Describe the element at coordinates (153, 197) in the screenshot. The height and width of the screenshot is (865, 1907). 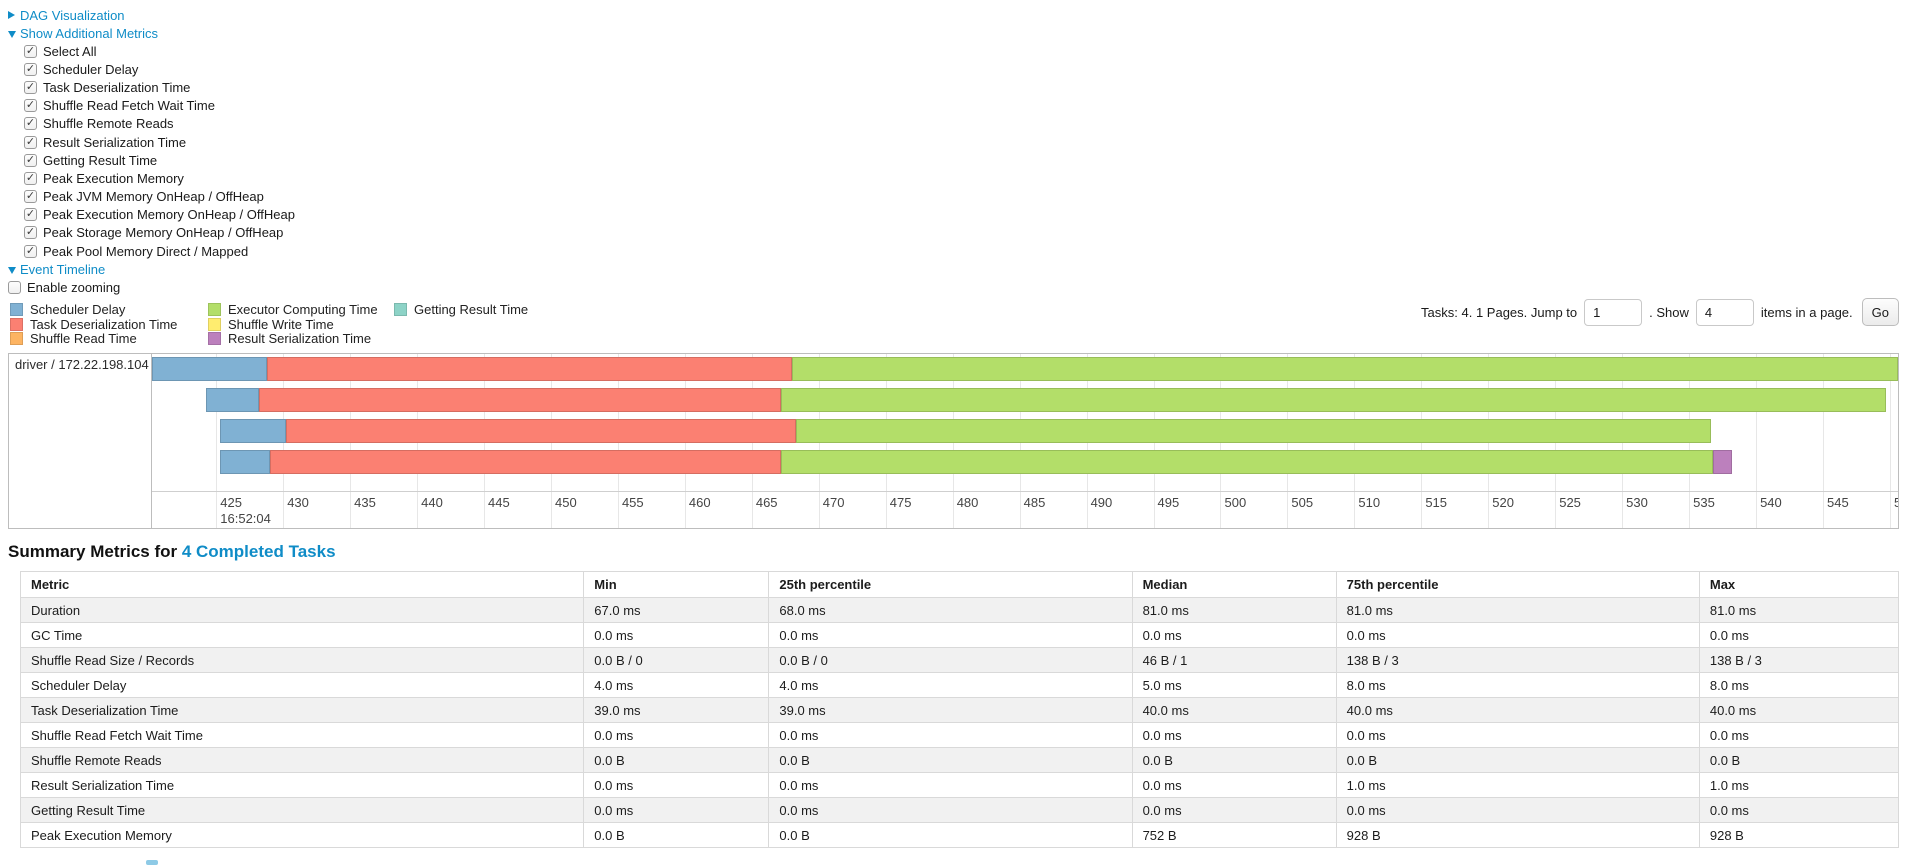
I see `metric-checkbox-label: Peak JVM Memory OnHeap / OffHeap` at that location.